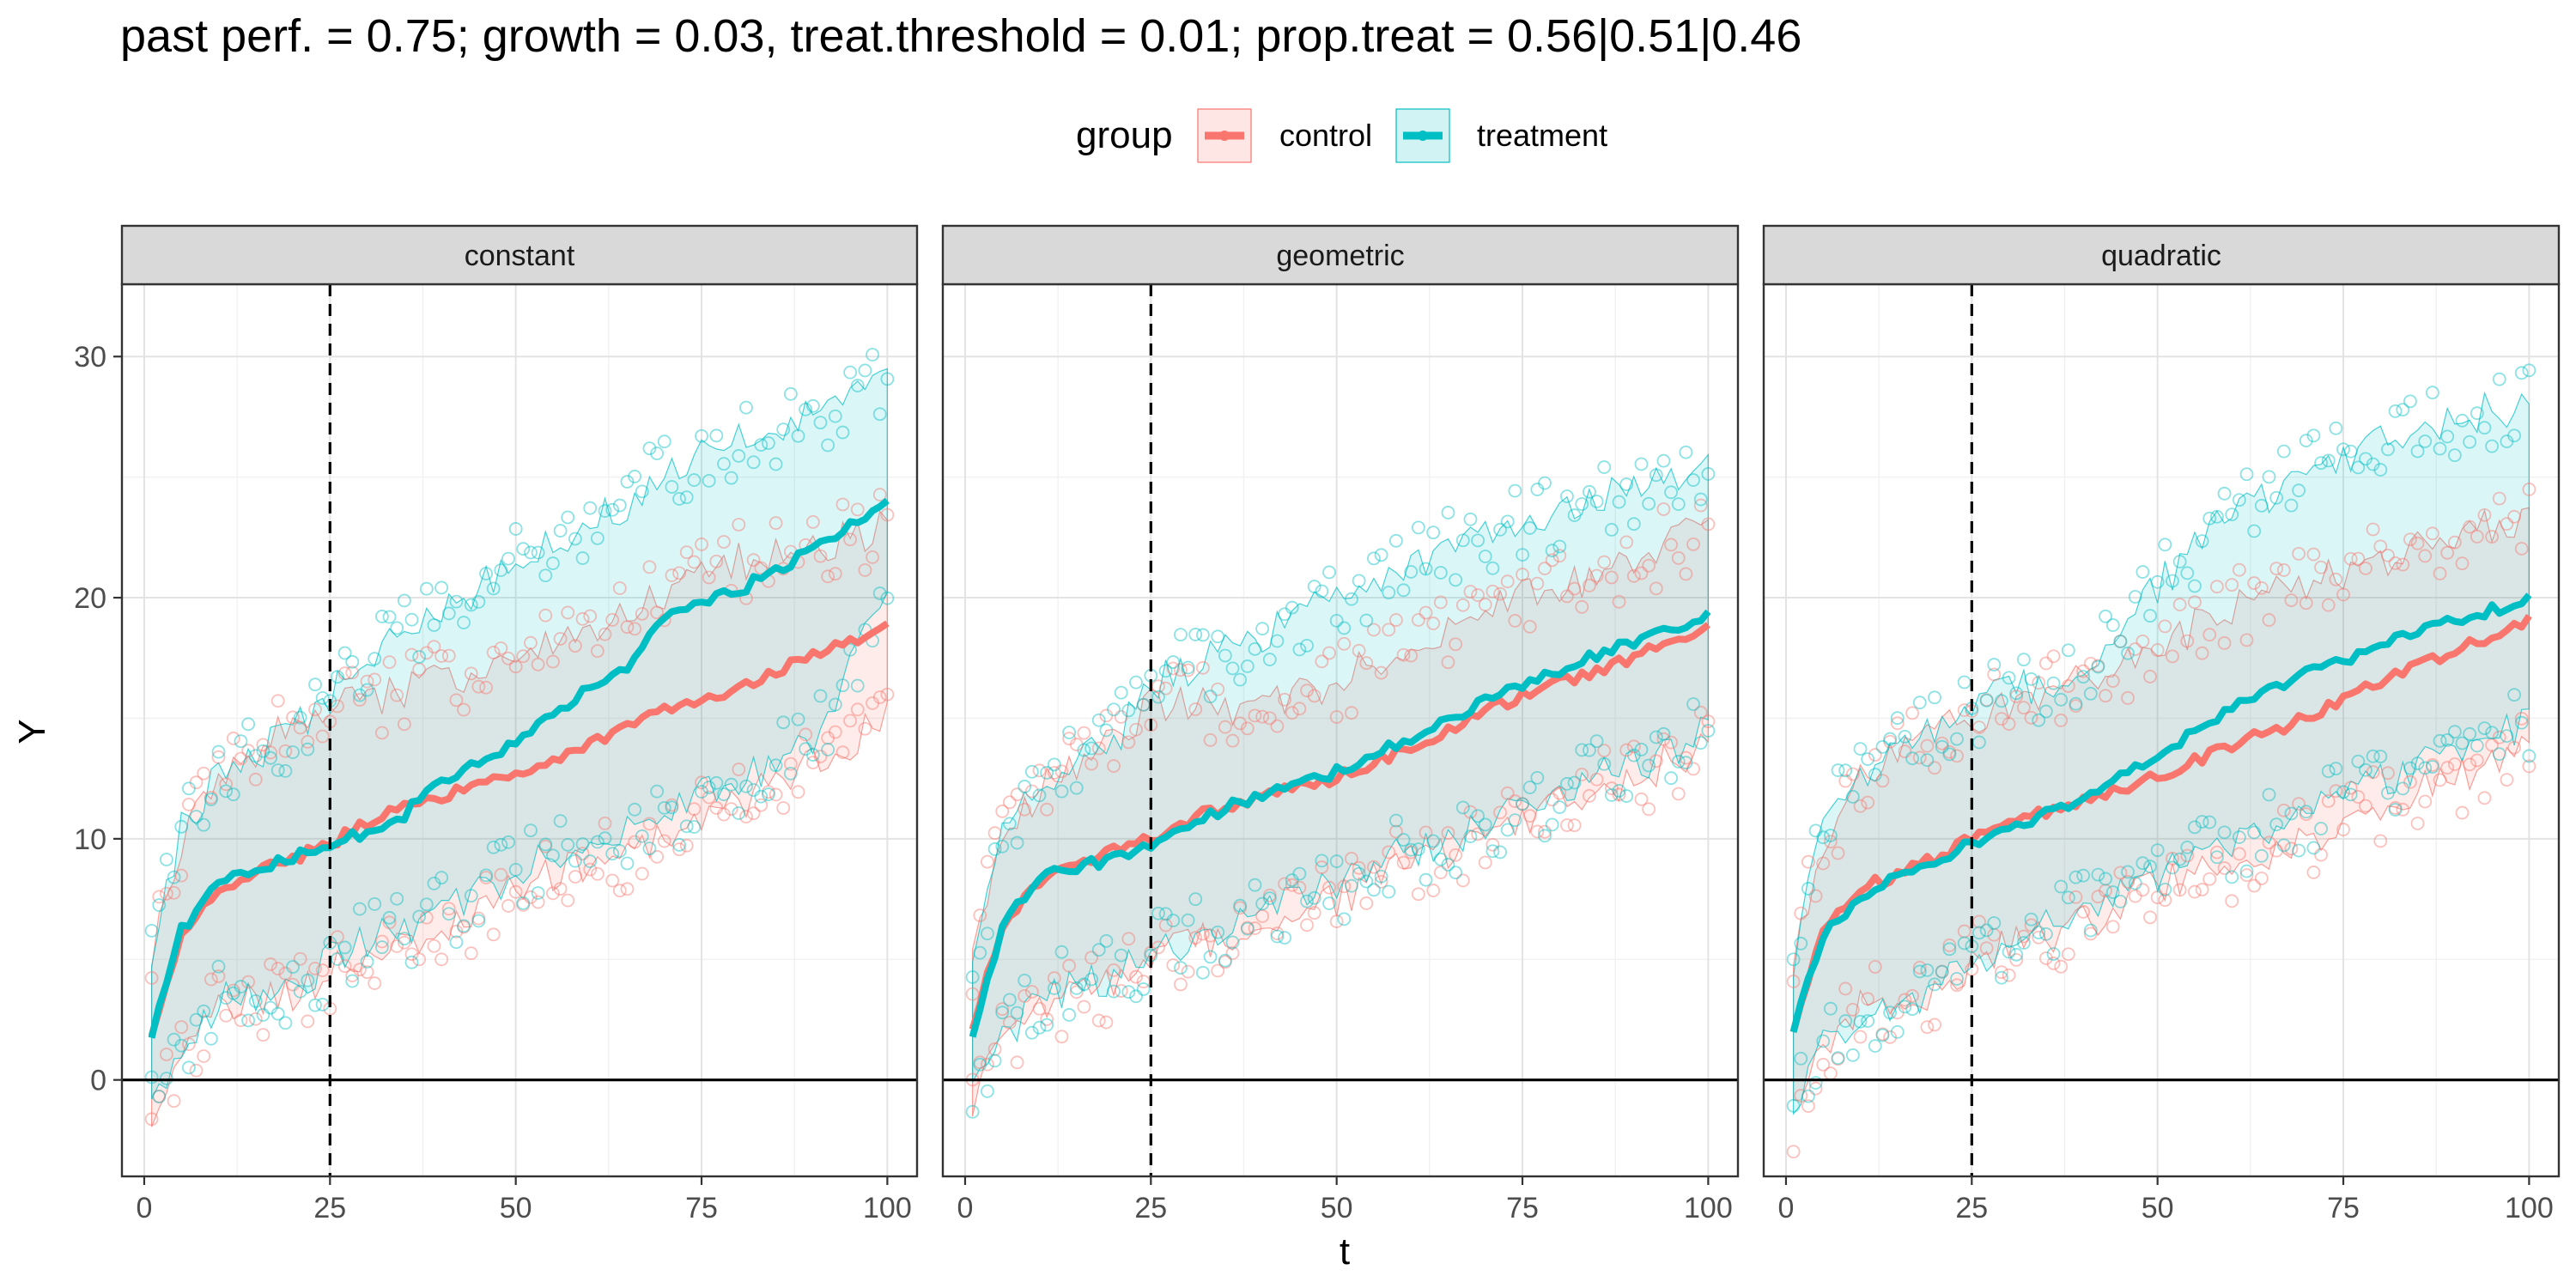 The height and width of the screenshot is (1288, 2576). What do you see at coordinates (1124, 135) in the screenshot?
I see `legend-title: group` at bounding box center [1124, 135].